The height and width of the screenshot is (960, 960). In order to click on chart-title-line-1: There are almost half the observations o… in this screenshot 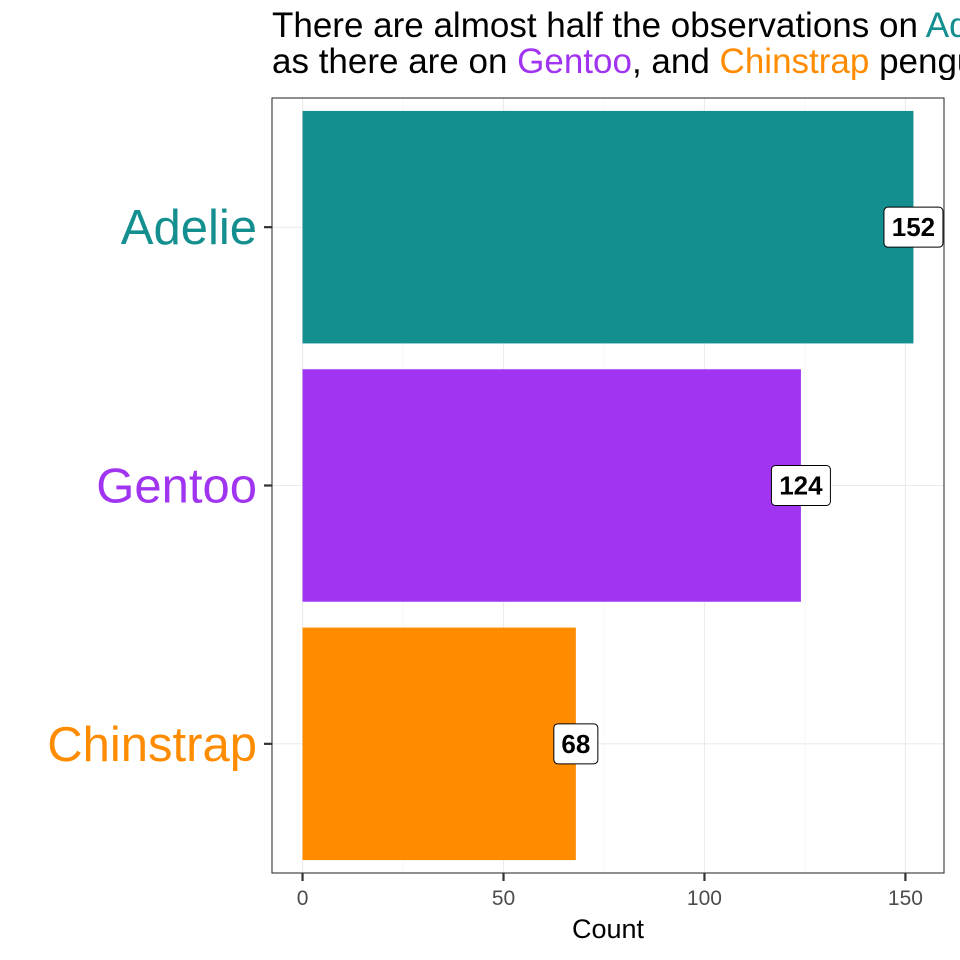, I will do `click(616, 26)`.